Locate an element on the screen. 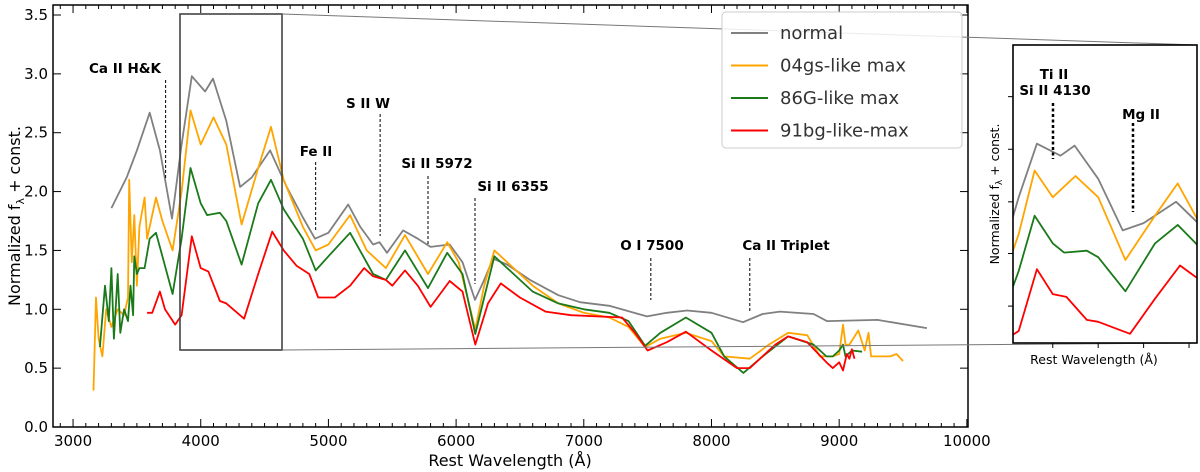 The width and height of the screenshot is (1200, 472). inset-annot-si-ii-4130: Si II 4130 is located at coordinates (1054, 91).